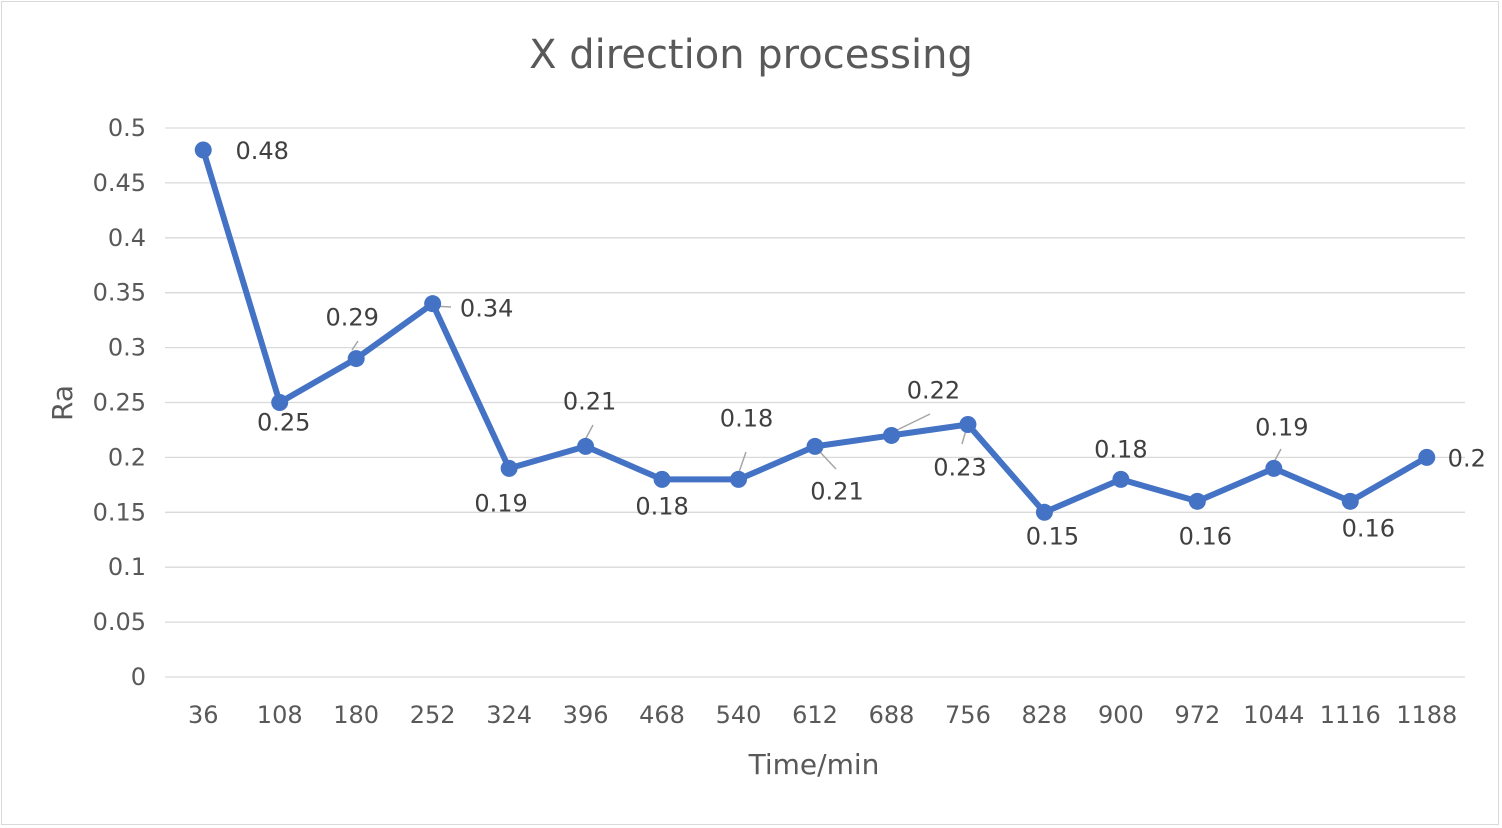 The height and width of the screenshot is (828, 1502). I want to click on data-label: 0.2, so click(1467, 458).